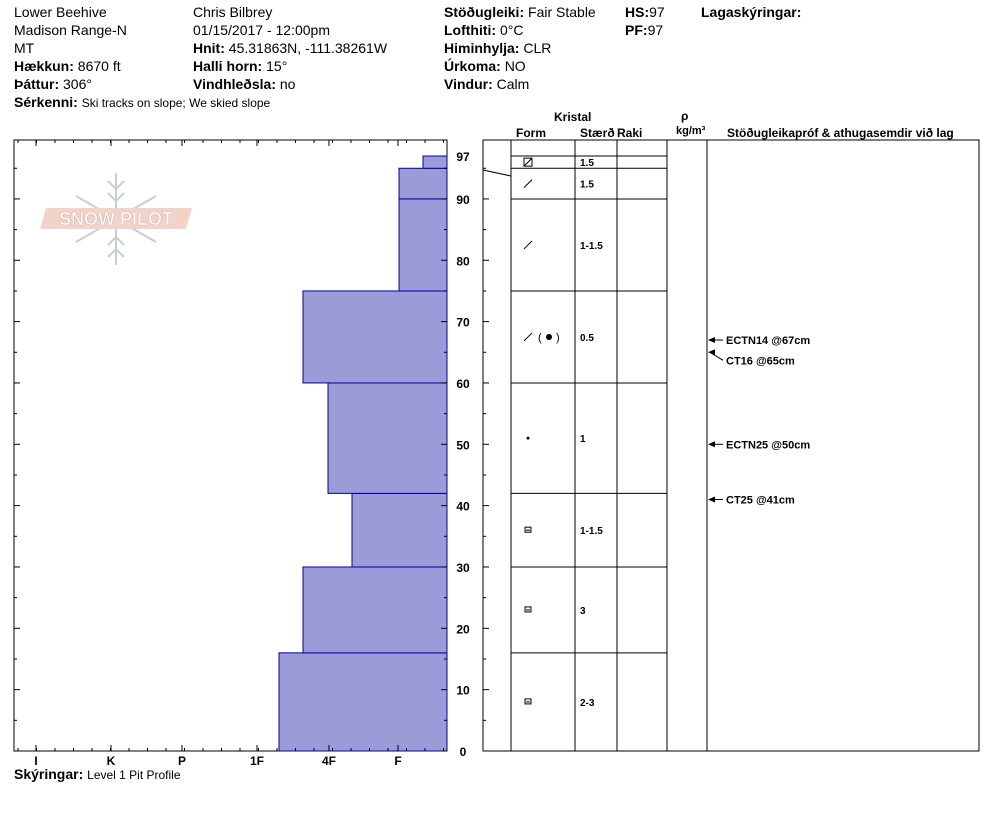 This screenshot has height=840, width=994. Describe the element at coordinates (768, 445) in the screenshot. I see `stability-test-label: ECTN25 @50cm` at that location.